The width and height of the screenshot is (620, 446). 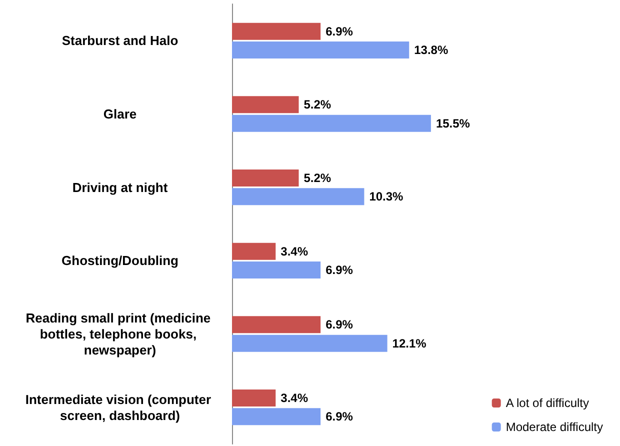 I want to click on legend-label: A lot of difficulty, so click(x=547, y=403).